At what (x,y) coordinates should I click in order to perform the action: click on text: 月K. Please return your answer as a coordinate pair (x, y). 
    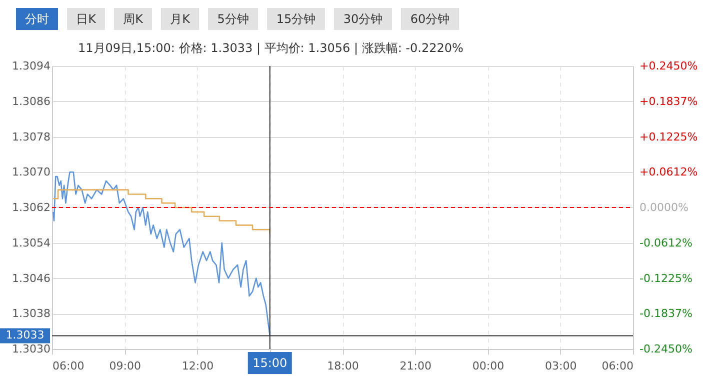
    Looking at the image, I should click on (181, 19).